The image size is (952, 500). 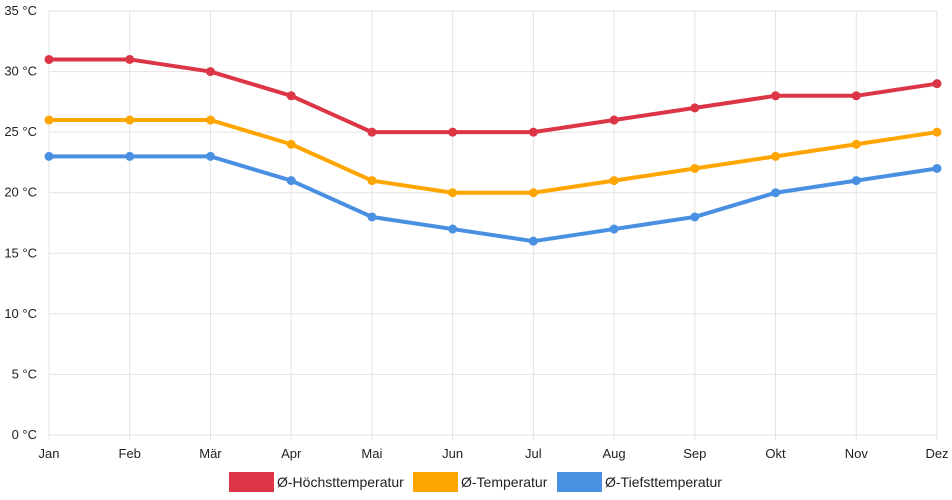 What do you see at coordinates (20, 71) in the screenshot?
I see `y-tick-label: 30 °C` at bounding box center [20, 71].